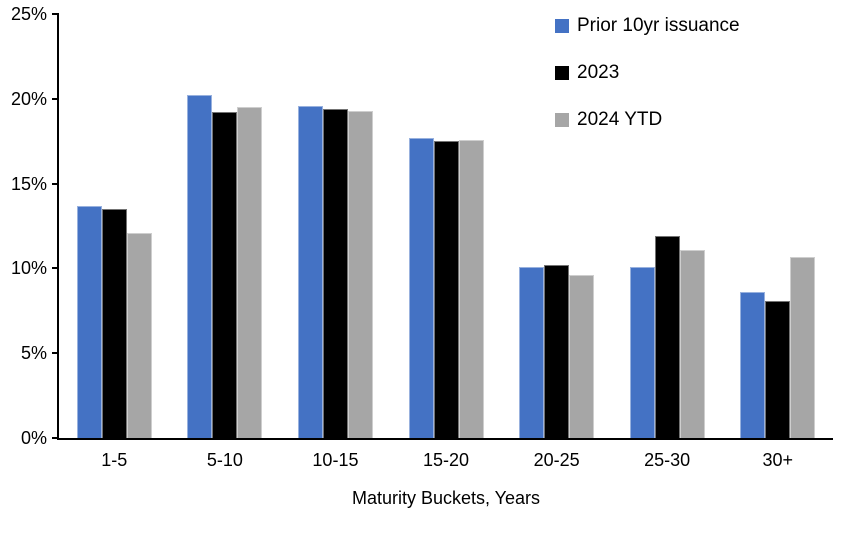  Describe the element at coordinates (556, 460) in the screenshot. I see `x-tick-label-20-25: 20-25` at that location.